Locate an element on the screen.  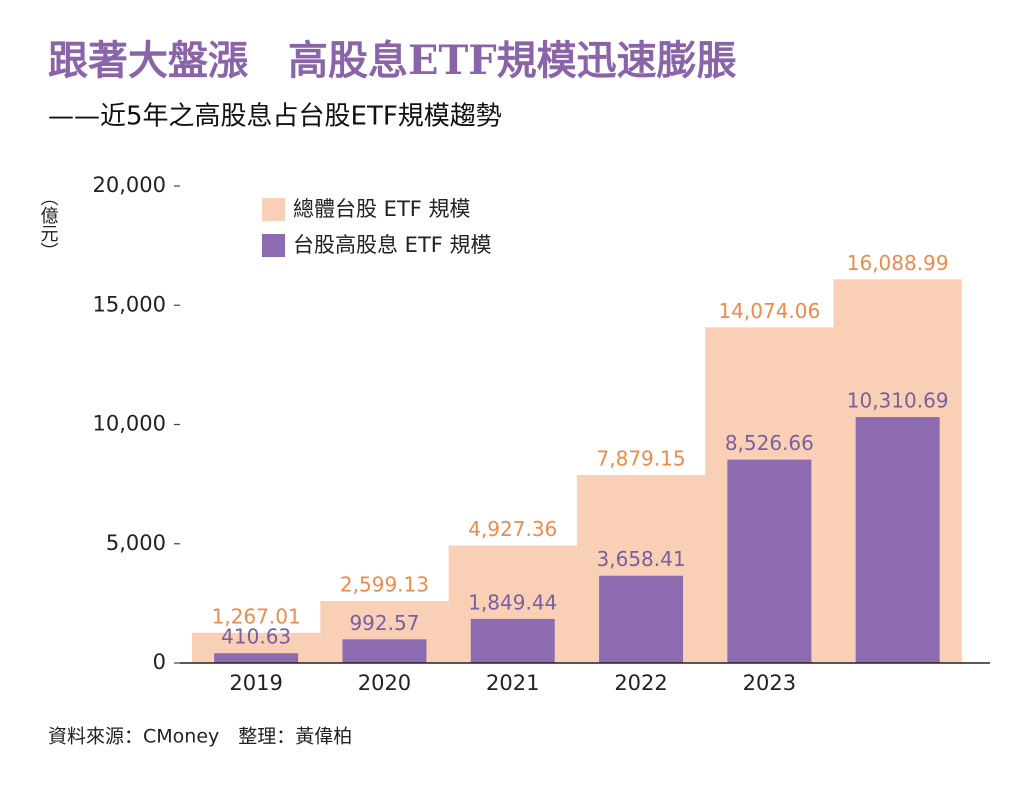
legend-label: 台股高股息 ETF 規模 is located at coordinates (392, 245).